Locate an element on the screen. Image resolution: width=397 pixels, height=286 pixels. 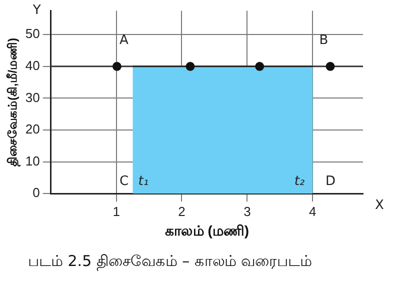
annotation: t₂ is located at coordinates (299, 181).